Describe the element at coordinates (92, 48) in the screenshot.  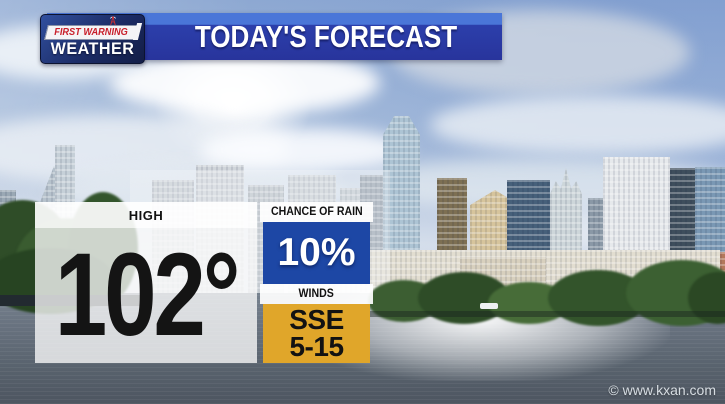
I see `logo-line2: WEATHER` at that location.